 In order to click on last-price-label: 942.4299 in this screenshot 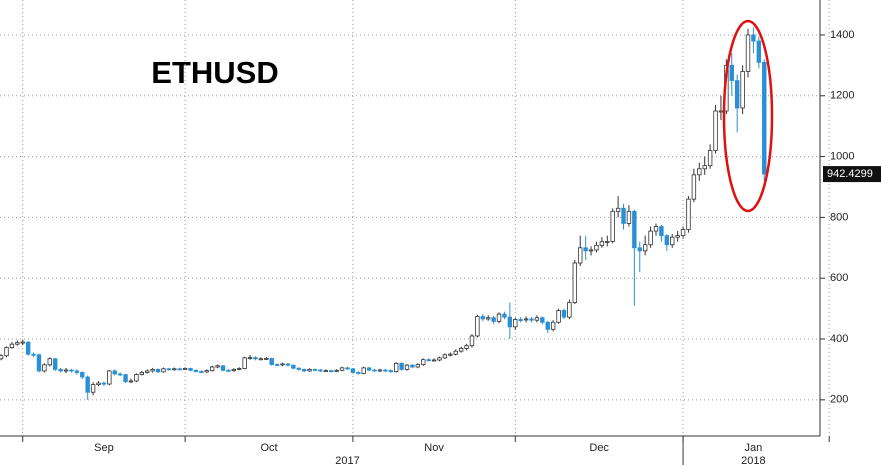, I will do `click(850, 174)`.